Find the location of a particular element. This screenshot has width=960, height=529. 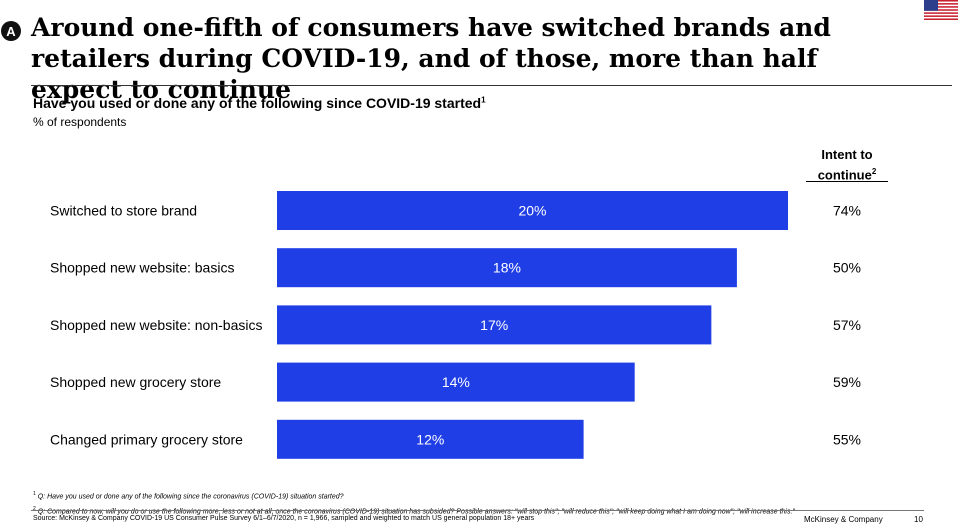

brand-name: McKinsey & Company is located at coordinates (843, 519).